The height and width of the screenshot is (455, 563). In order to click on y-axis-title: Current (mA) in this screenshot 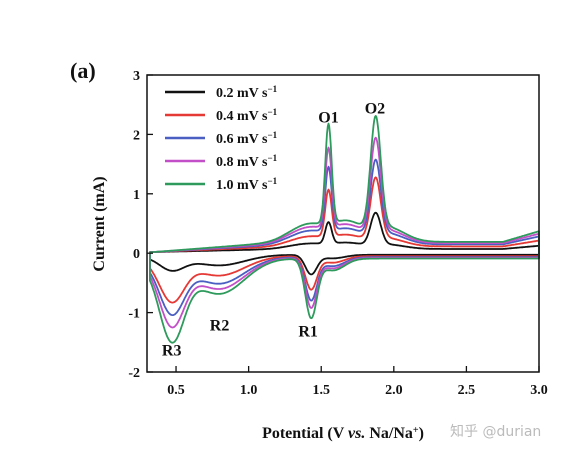, I will do `click(99, 223)`.